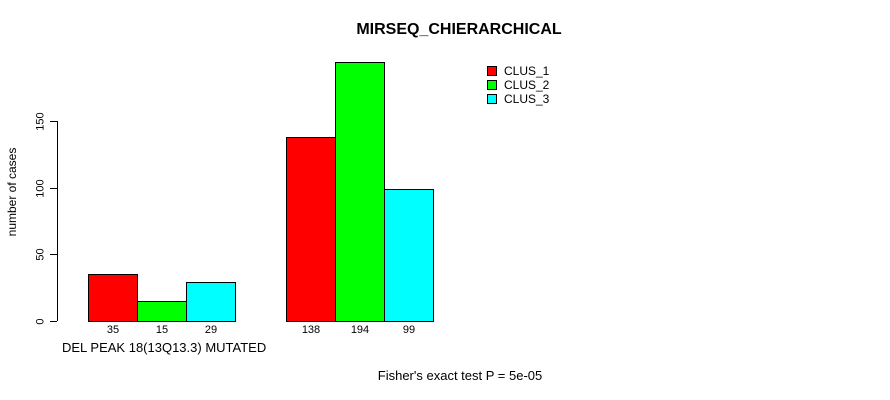 The image size is (890, 400). I want to click on chart-title: MIRSEQ_CHIERARCHICAL, so click(459, 29).